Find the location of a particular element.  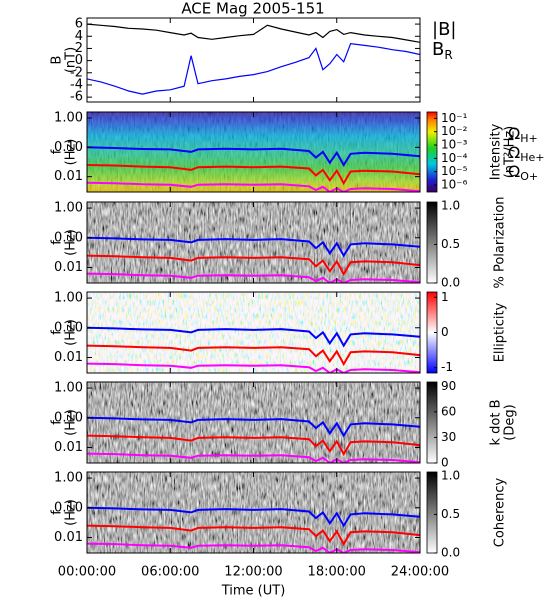

colorbar-tick-label: 10⁻⁵ is located at coordinates (454, 171).